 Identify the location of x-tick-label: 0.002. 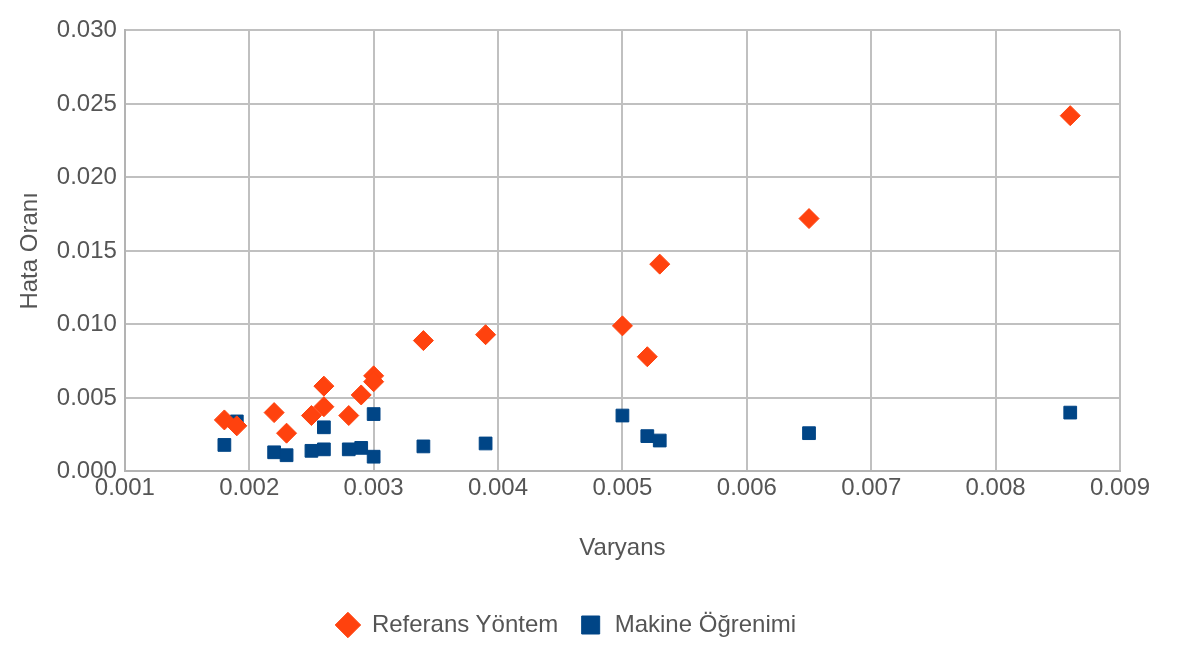
(249, 487).